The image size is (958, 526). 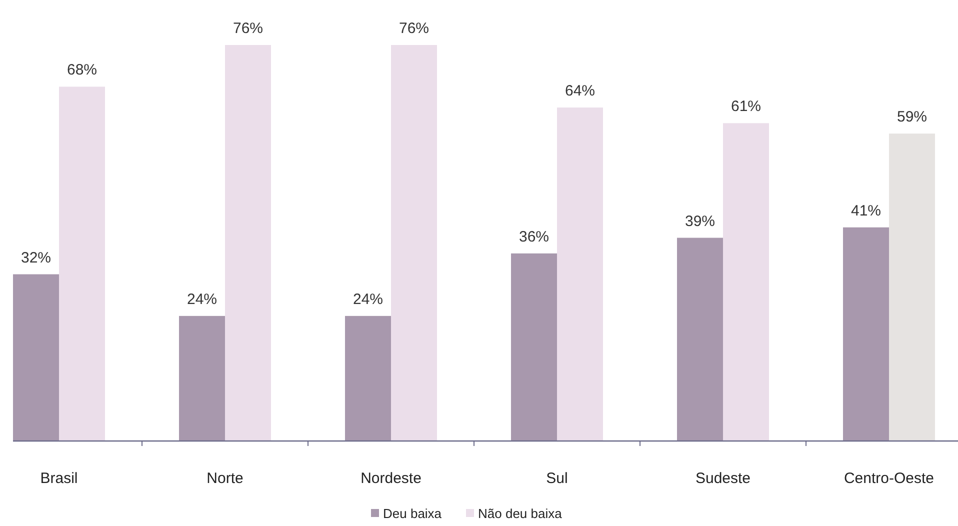 What do you see at coordinates (723, 478) in the screenshot?
I see `x-tick-label: Sudeste` at bounding box center [723, 478].